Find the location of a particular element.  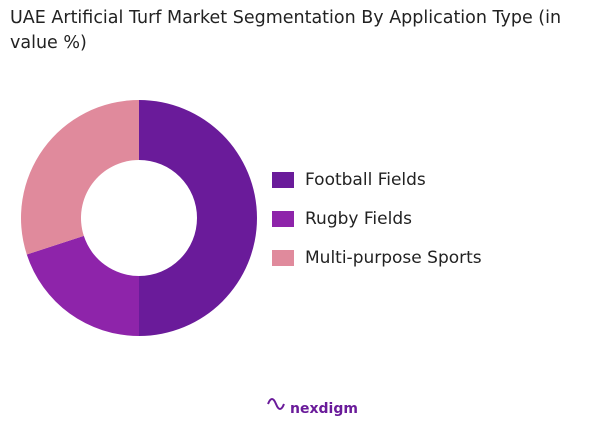

logo: nexdigm is located at coordinates (312, 407).